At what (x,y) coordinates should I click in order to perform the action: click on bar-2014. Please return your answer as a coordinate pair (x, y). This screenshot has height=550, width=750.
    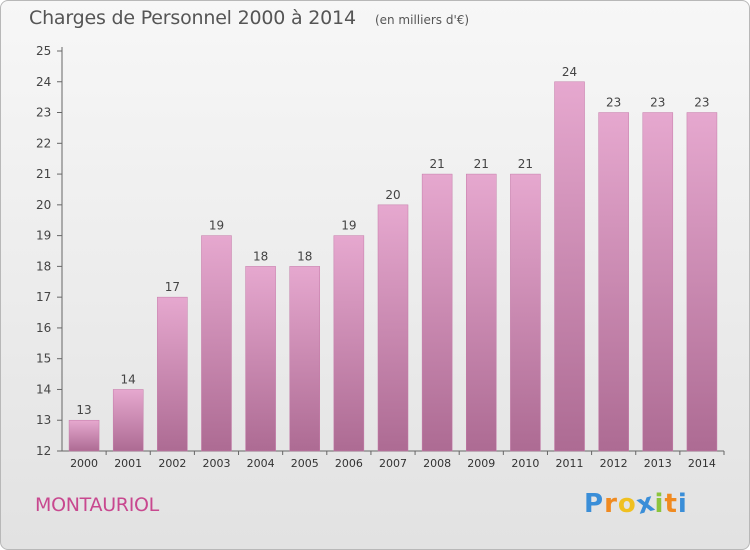
    Looking at the image, I should click on (702, 282).